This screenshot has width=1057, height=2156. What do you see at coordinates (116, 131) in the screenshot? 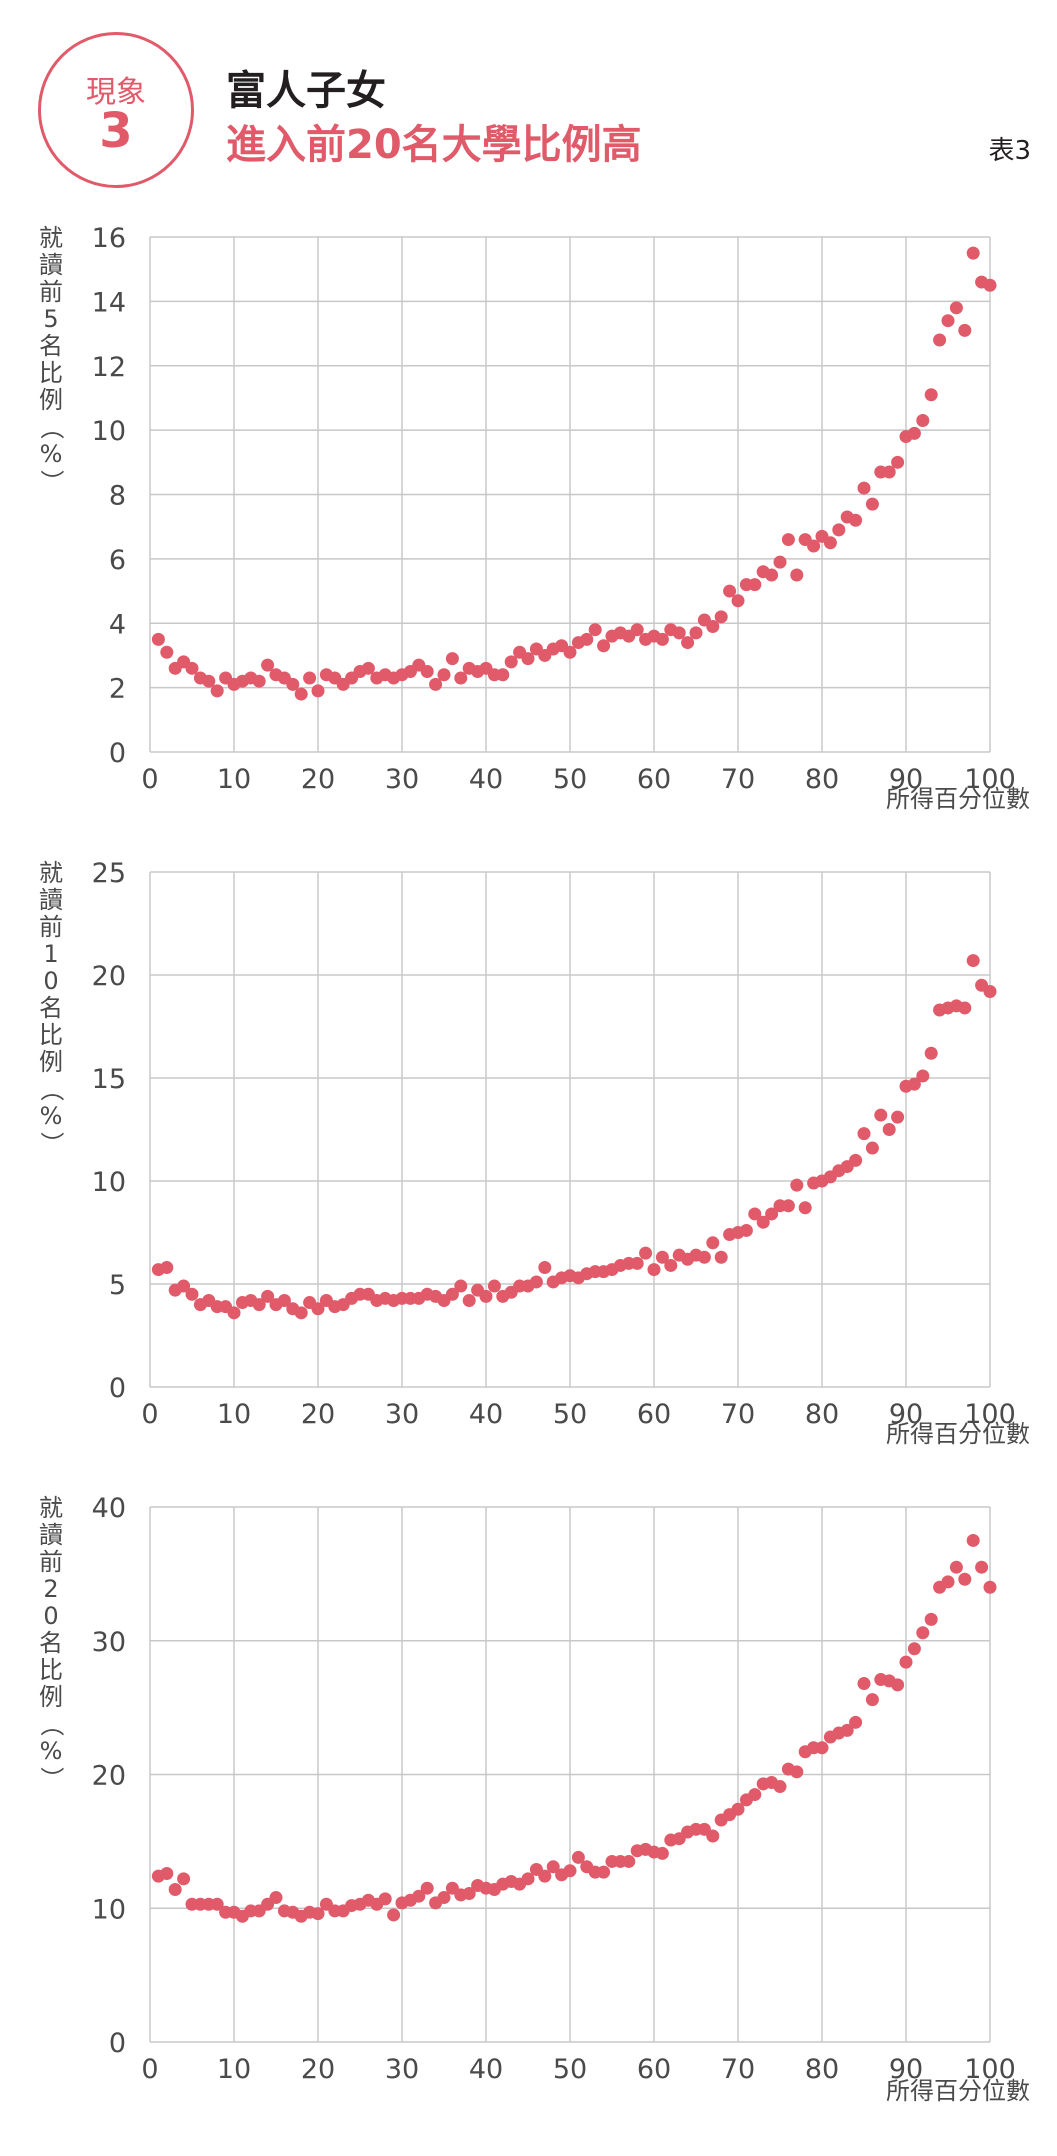
I see `badge-number: 3` at bounding box center [116, 131].